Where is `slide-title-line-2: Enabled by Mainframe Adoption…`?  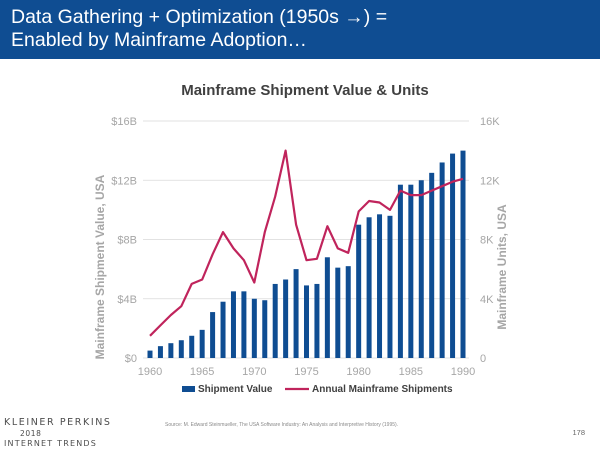
slide-title-line-2: Enabled by Mainframe Adoption… is located at coordinates (159, 40).